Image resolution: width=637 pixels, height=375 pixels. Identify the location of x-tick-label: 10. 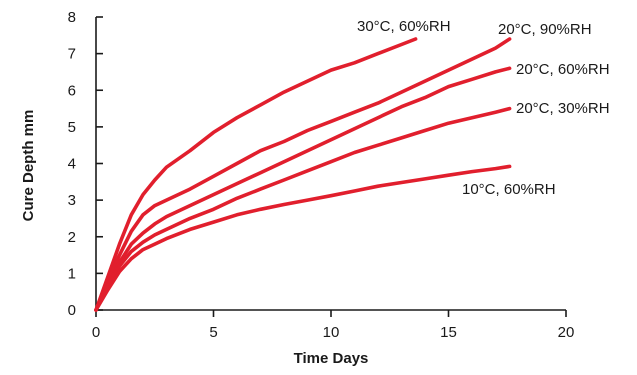
(331, 332).